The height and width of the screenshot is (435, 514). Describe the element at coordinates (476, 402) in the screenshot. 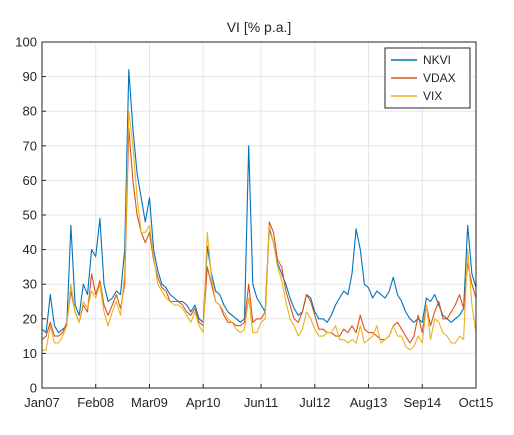

I see `x-tick-label: Oct15` at that location.